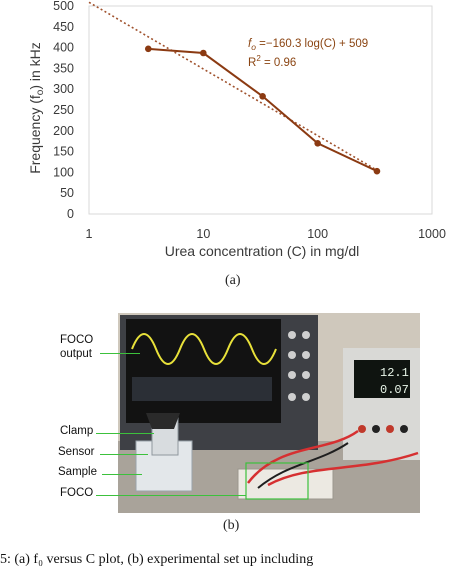 Image resolution: width=474 pixels, height=568 pixels. What do you see at coordinates (63, 131) in the screenshot?
I see `y-tick-label: 200` at bounding box center [63, 131].